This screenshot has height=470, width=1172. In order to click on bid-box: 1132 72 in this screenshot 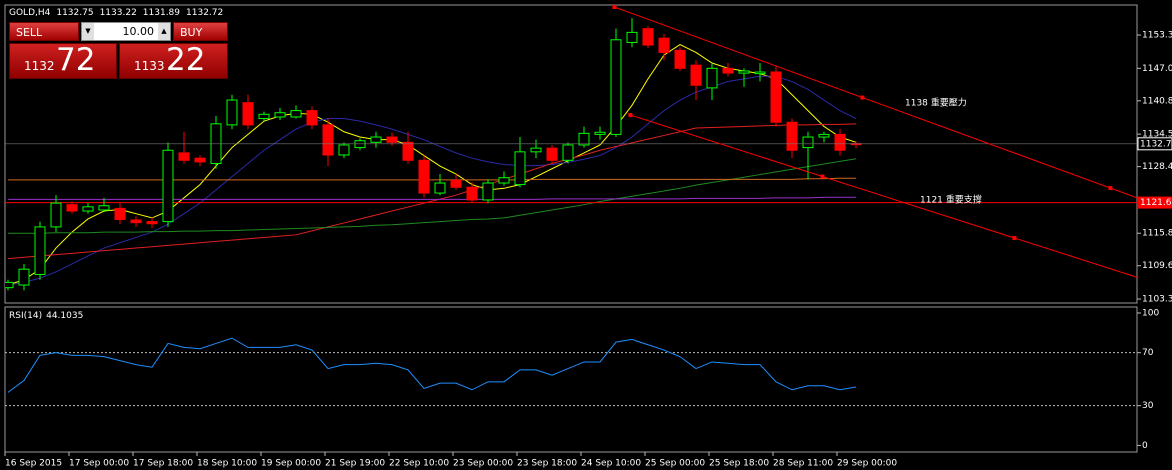, I will do `click(63, 60)`.